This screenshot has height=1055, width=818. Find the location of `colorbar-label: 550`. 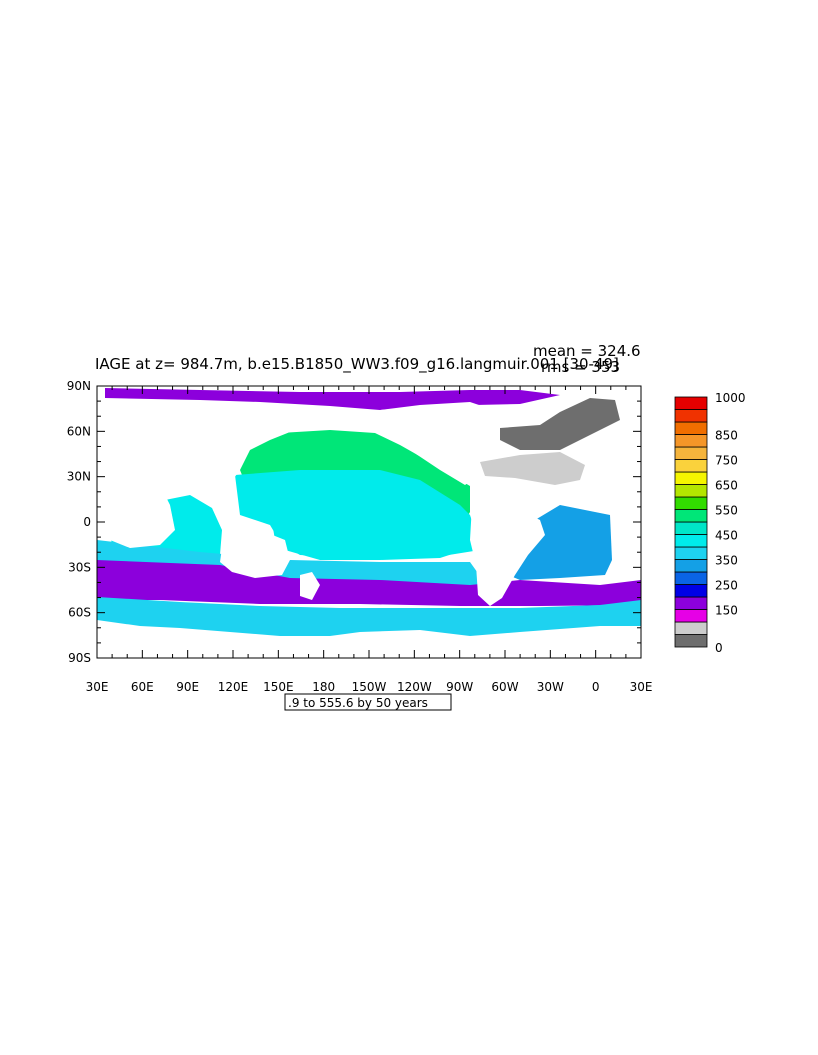

colorbar-label: 550 is located at coordinates (726, 511).